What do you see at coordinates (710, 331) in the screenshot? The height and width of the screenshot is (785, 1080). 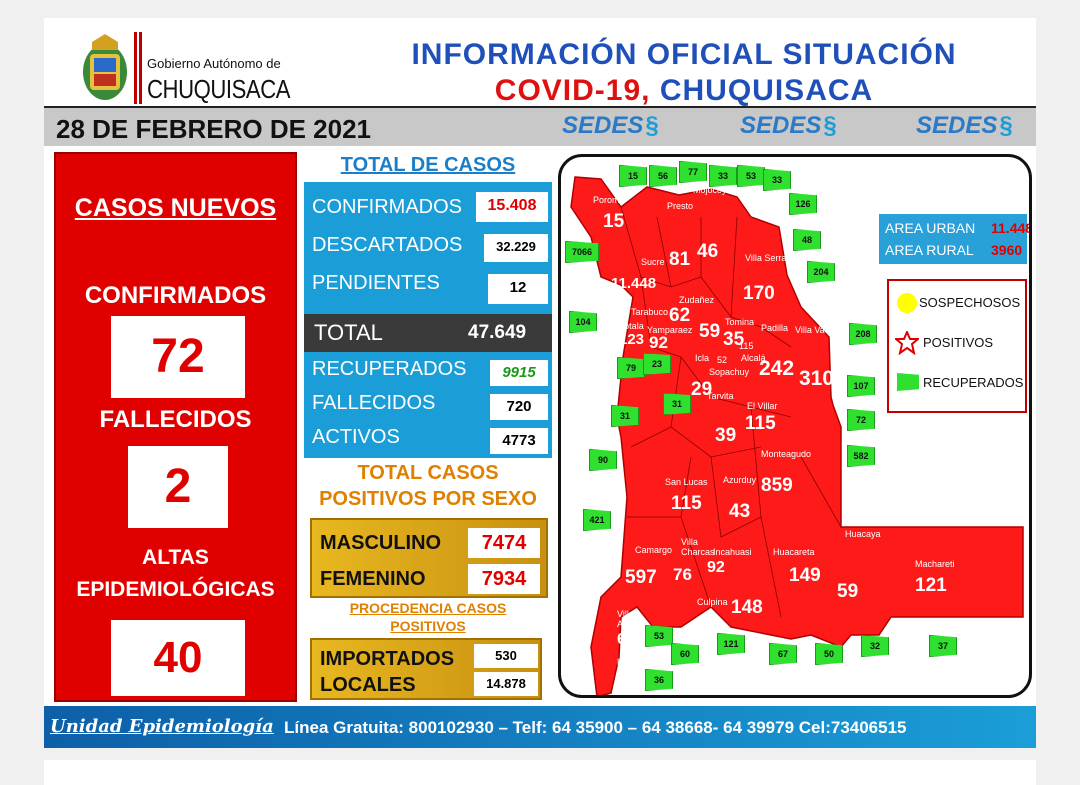 I see `muni-value: 59` at bounding box center [710, 331].